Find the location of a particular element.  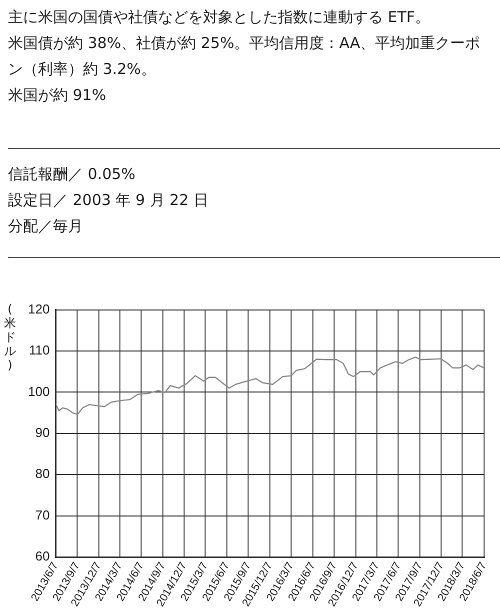

y-tick-label: 120 is located at coordinates (39, 308).